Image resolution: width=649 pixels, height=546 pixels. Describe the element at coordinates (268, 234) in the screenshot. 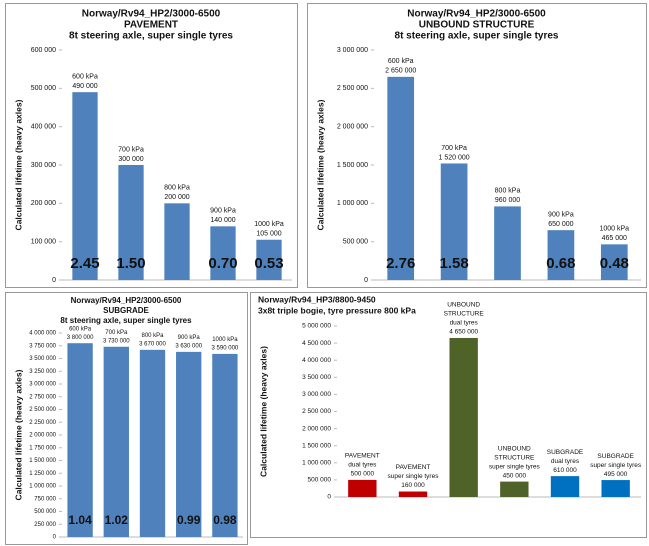

I see `value-label: 105 000` at that location.